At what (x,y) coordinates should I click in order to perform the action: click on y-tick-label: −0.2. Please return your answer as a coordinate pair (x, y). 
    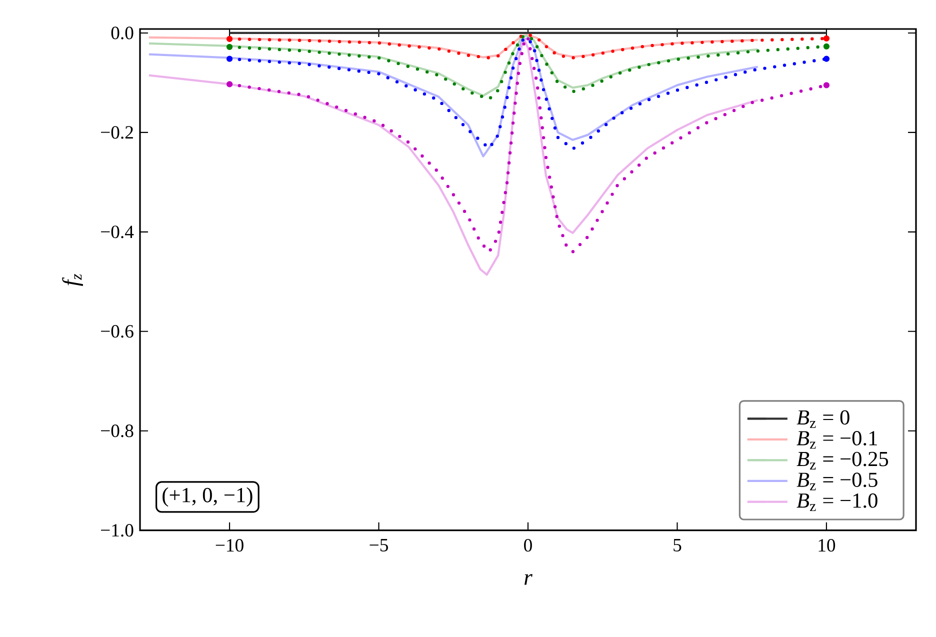
    Looking at the image, I should click on (117, 132).